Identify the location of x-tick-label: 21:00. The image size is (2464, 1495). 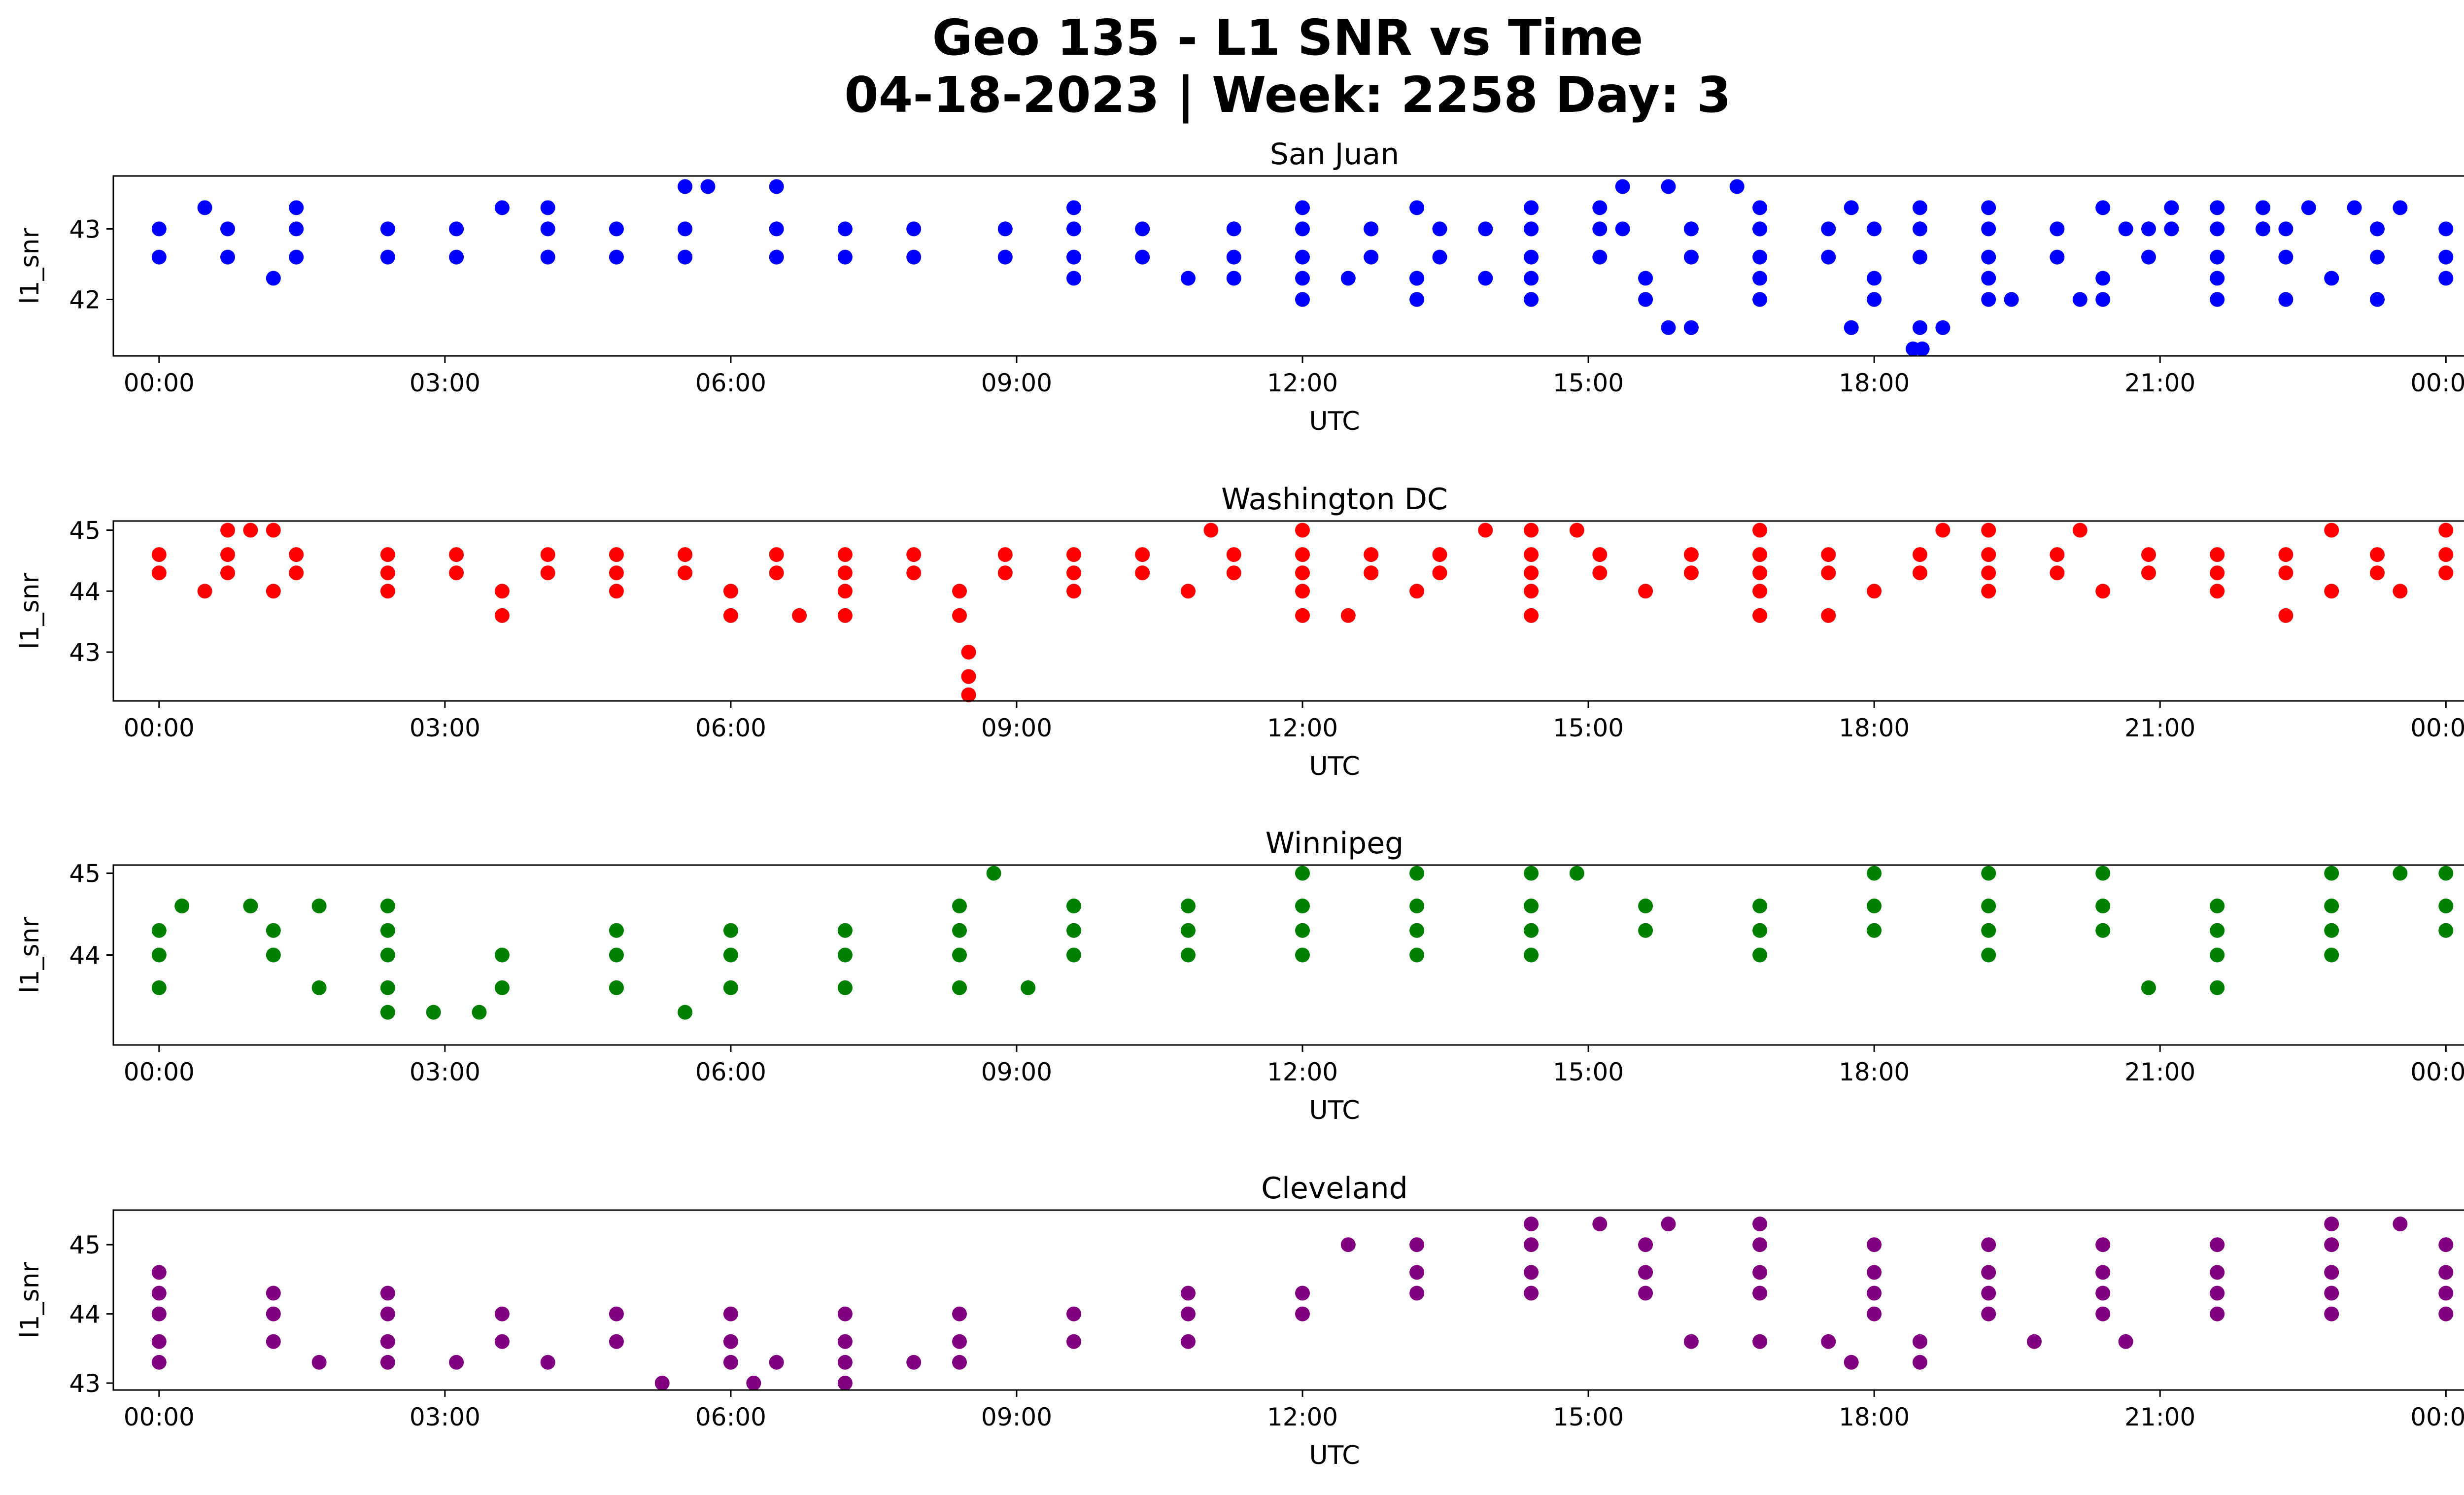
(2159, 1072).